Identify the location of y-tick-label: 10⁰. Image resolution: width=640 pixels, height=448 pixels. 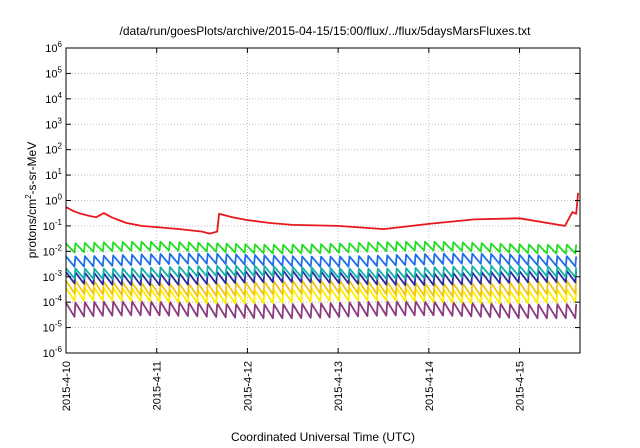
(53, 200).